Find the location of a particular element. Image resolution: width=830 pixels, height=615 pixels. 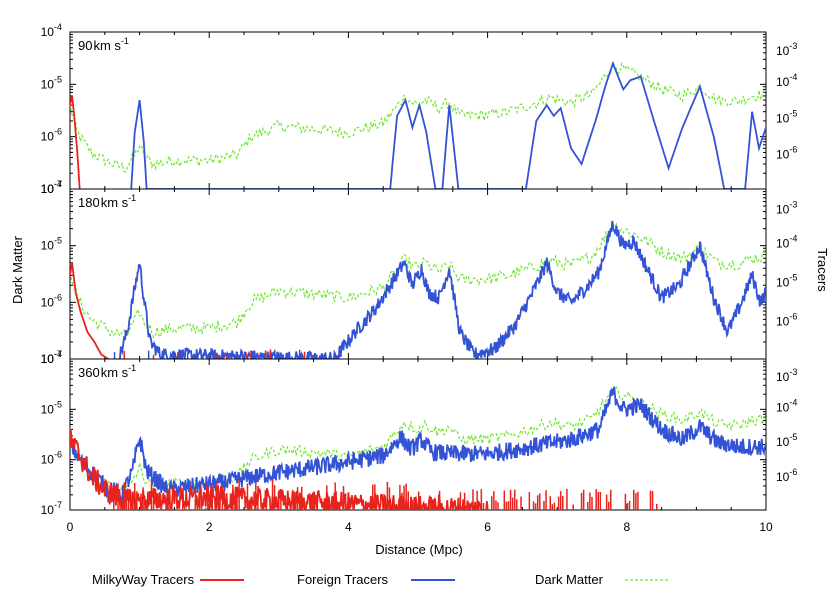

legend-label: Foreign Tracers is located at coordinates (343, 579).